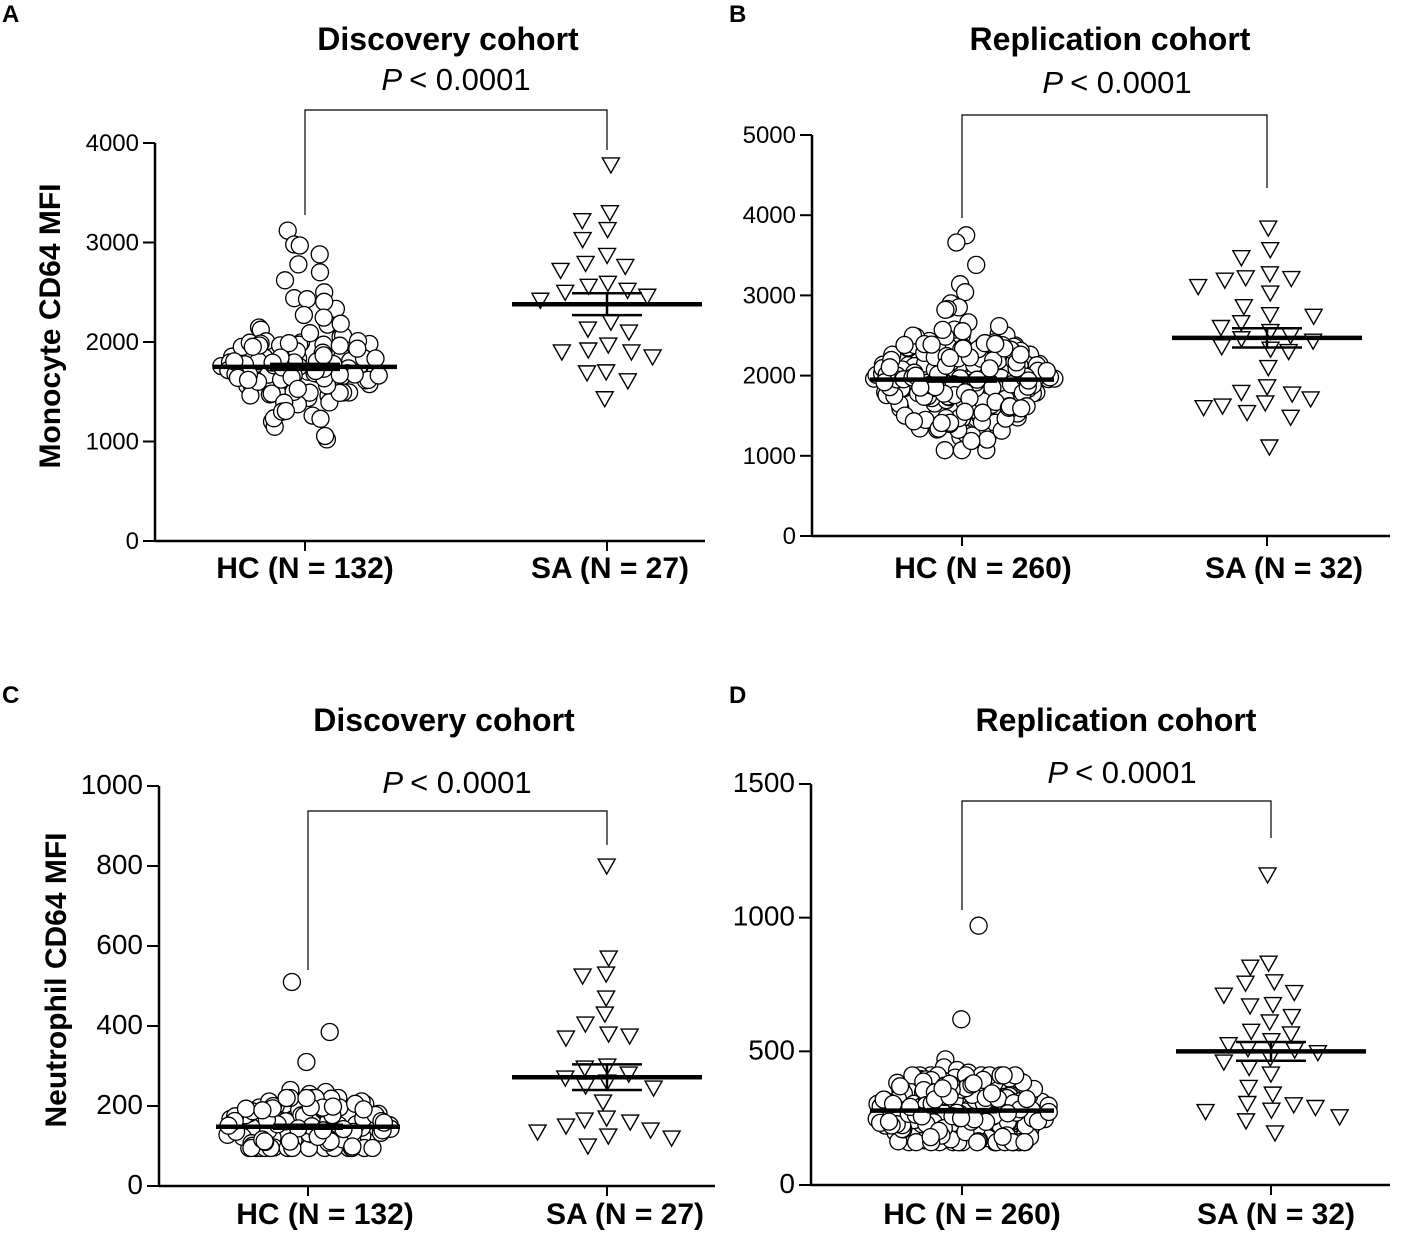 The width and height of the screenshot is (1417, 1235). Describe the element at coordinates (119, 1104) in the screenshot. I see `y-tick-label: 200` at that location.